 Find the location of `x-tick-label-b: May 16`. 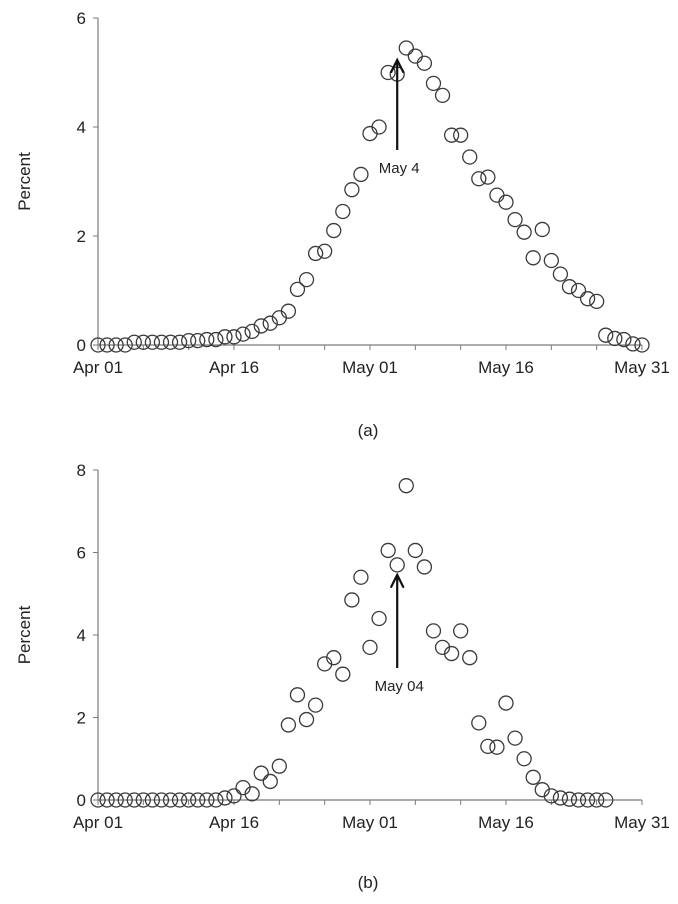

x-tick-label-b: May 16 is located at coordinates (506, 822).